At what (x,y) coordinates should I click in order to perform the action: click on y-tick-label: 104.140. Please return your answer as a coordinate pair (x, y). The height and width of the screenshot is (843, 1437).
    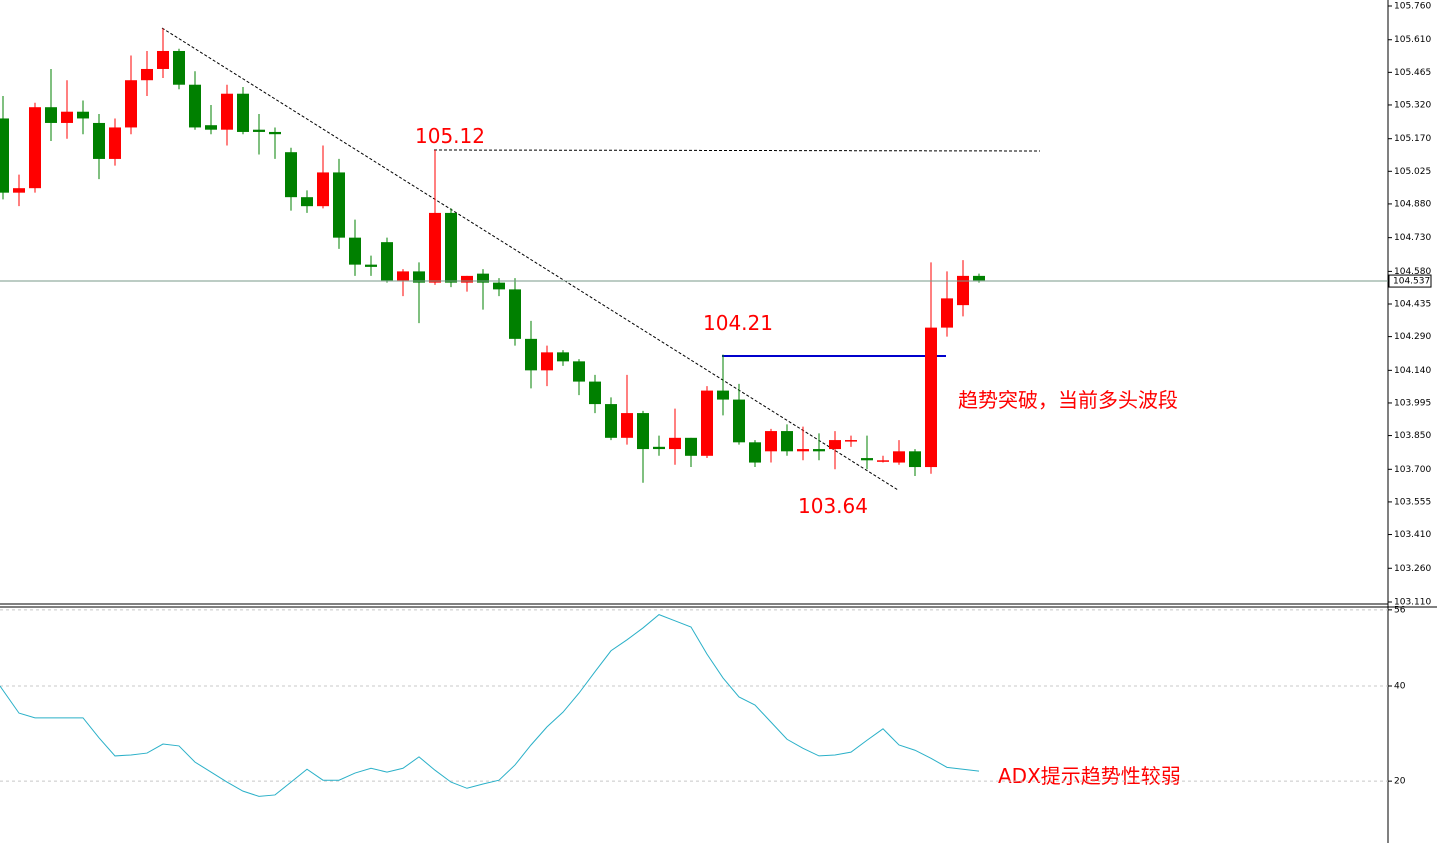
    Looking at the image, I should click on (1412, 371).